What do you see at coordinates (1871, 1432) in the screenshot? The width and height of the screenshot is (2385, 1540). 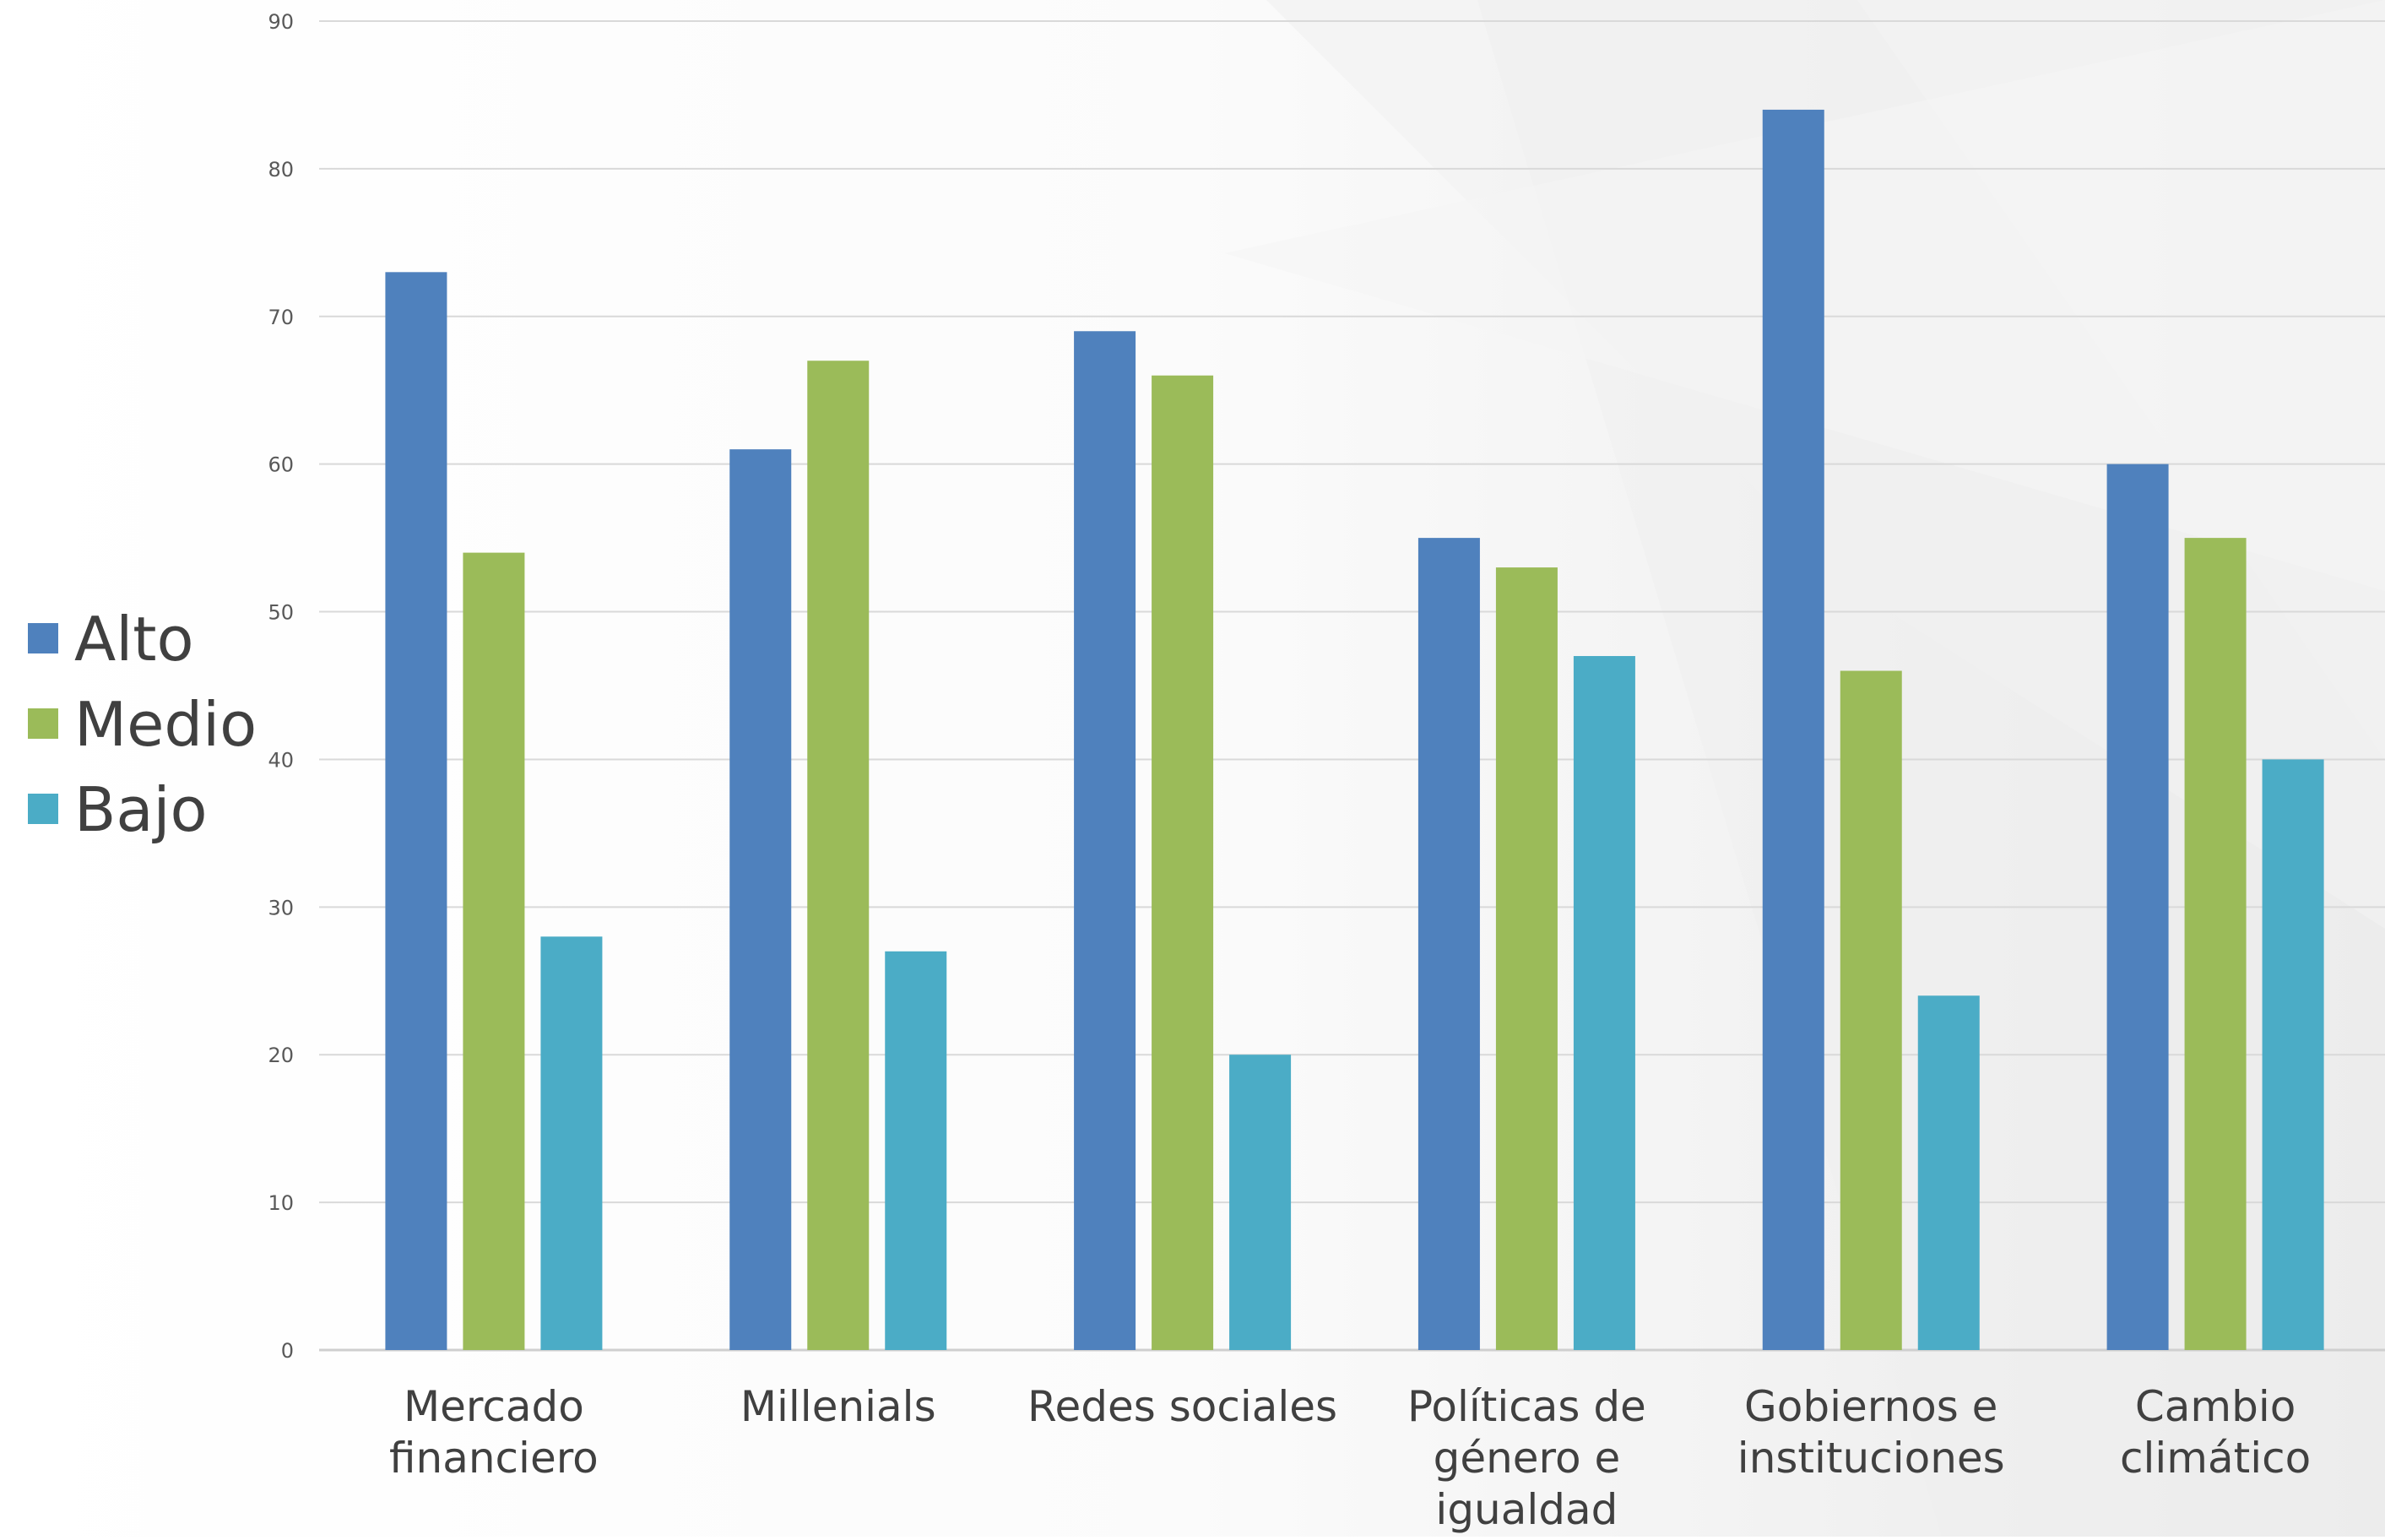 I see `x-category-label: Gobiernos e instituciones` at bounding box center [1871, 1432].